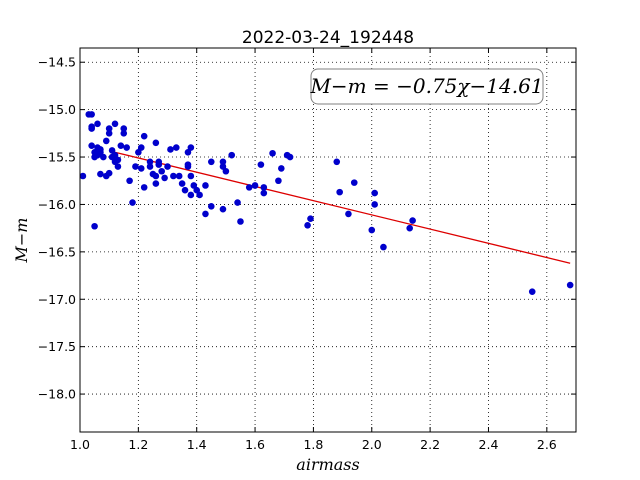  I want to click on y-tick-label: −14.5, so click(57, 62).